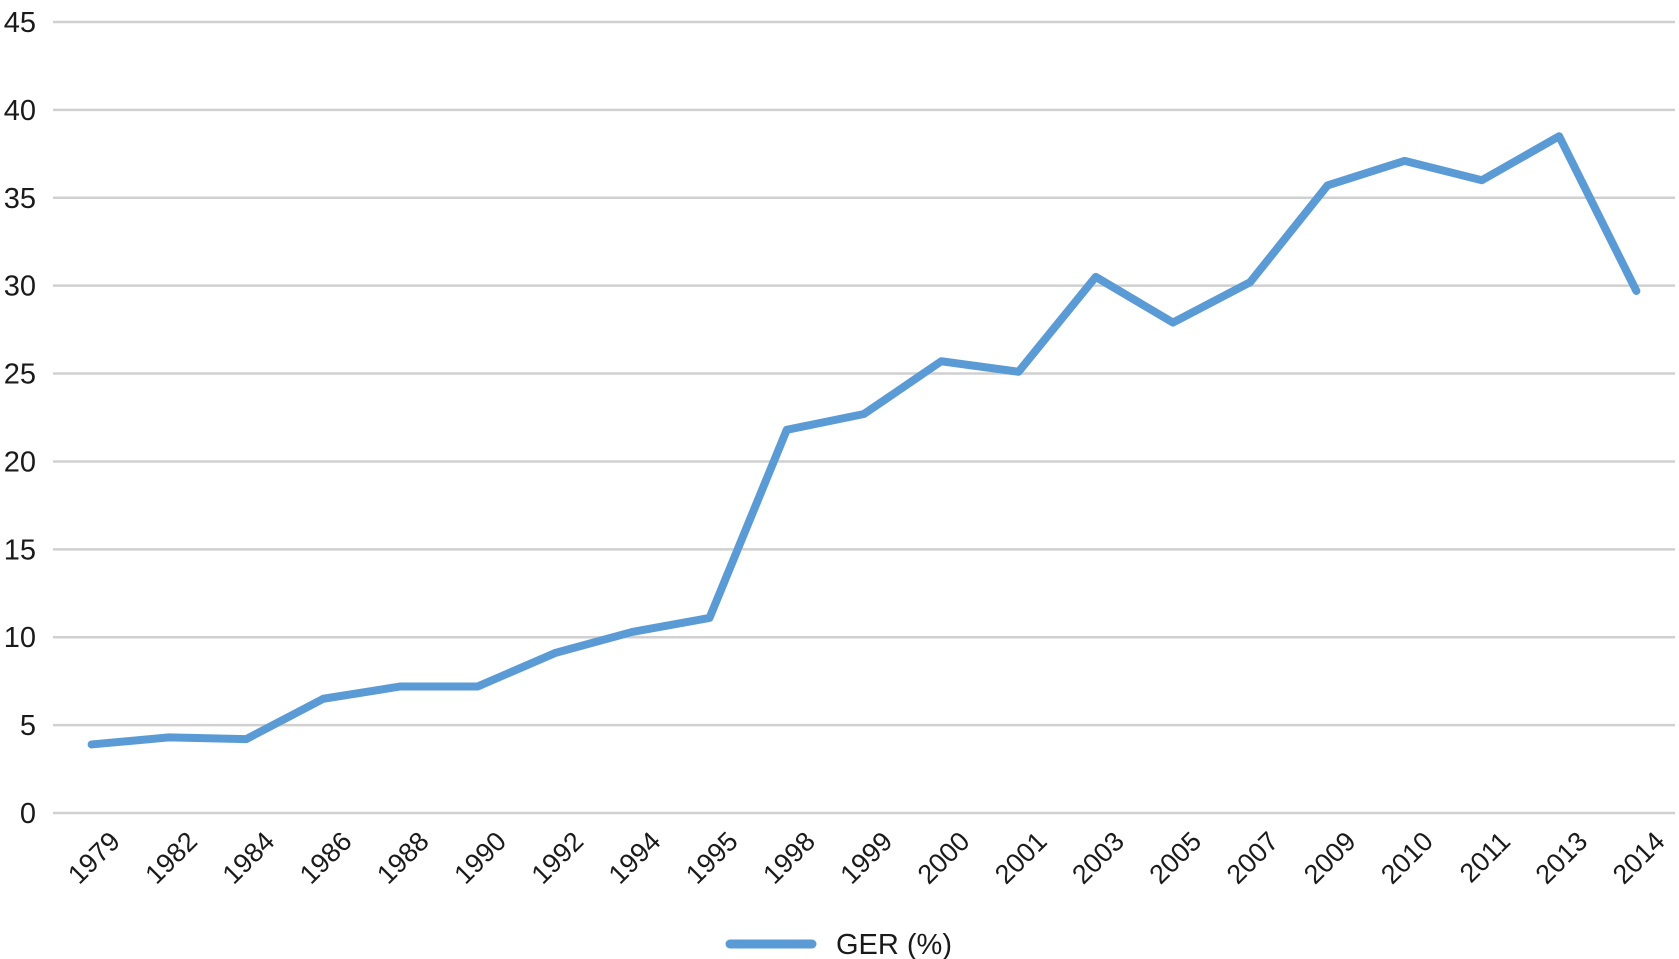 This screenshot has height=959, width=1679. I want to click on x-tick-label: 1995, so click(712, 858).